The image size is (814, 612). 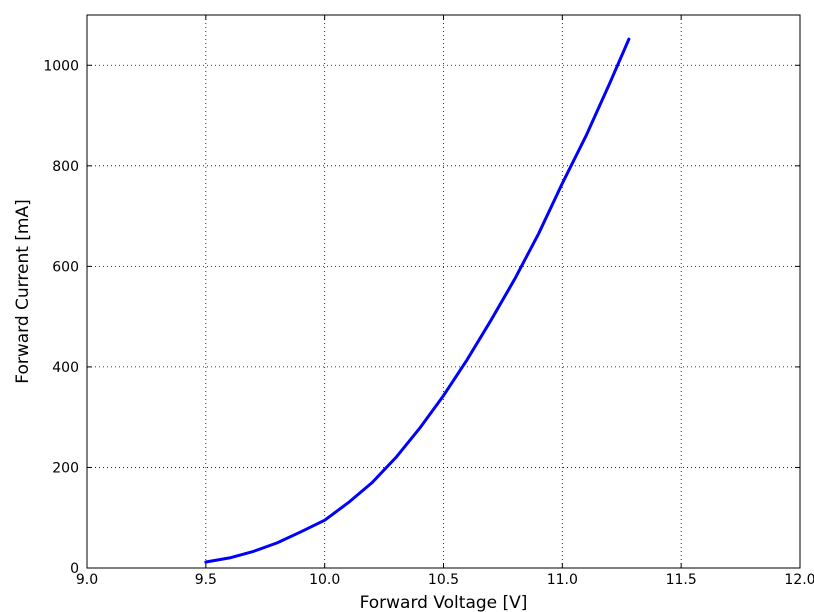 What do you see at coordinates (444, 602) in the screenshot?
I see `x-axis-label: Forward Voltage [V]` at bounding box center [444, 602].